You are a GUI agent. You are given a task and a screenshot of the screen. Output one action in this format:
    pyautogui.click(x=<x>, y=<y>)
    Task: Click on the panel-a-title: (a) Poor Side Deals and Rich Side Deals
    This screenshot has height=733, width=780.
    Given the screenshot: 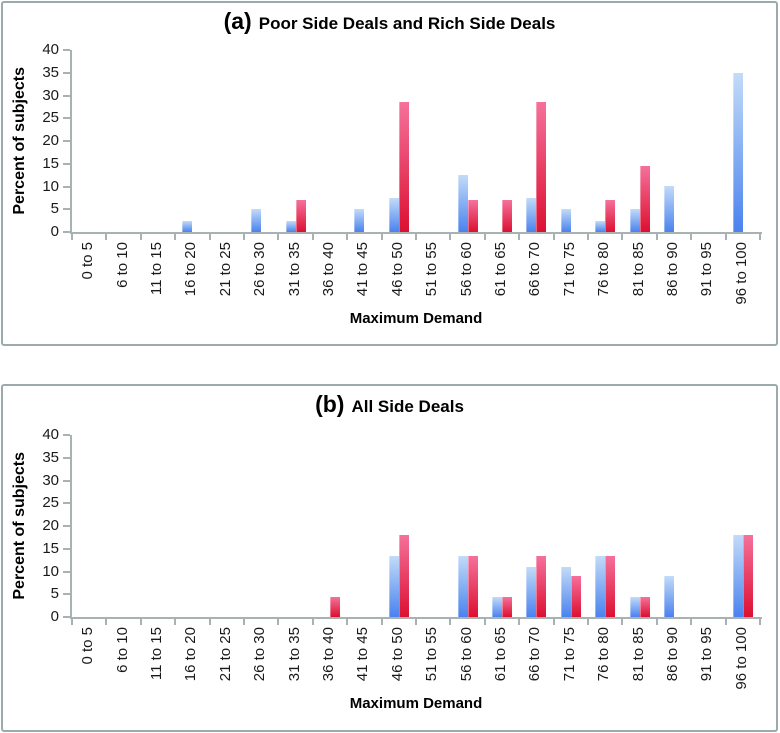 What is the action you would take?
    pyautogui.click(x=389, y=21)
    